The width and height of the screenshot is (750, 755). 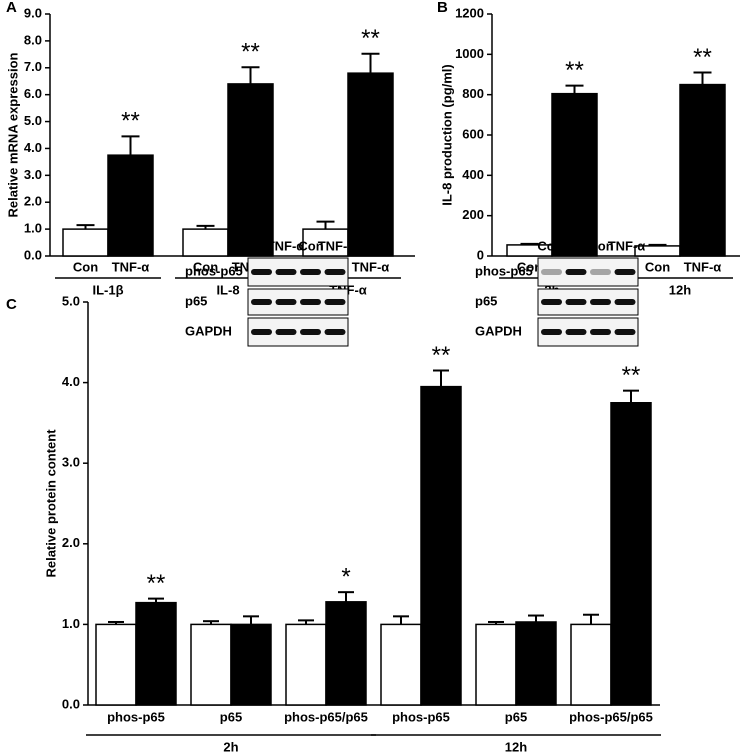 I want to click on y-axis-title: Relative mRNA expression, so click(x=12, y=134).